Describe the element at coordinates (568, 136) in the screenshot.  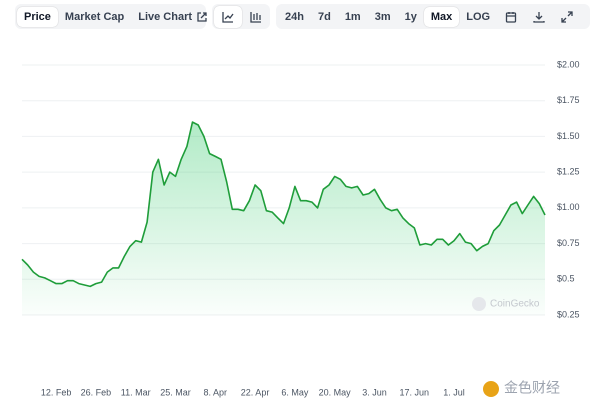
I see `y-tick-label: $1.50` at that location.